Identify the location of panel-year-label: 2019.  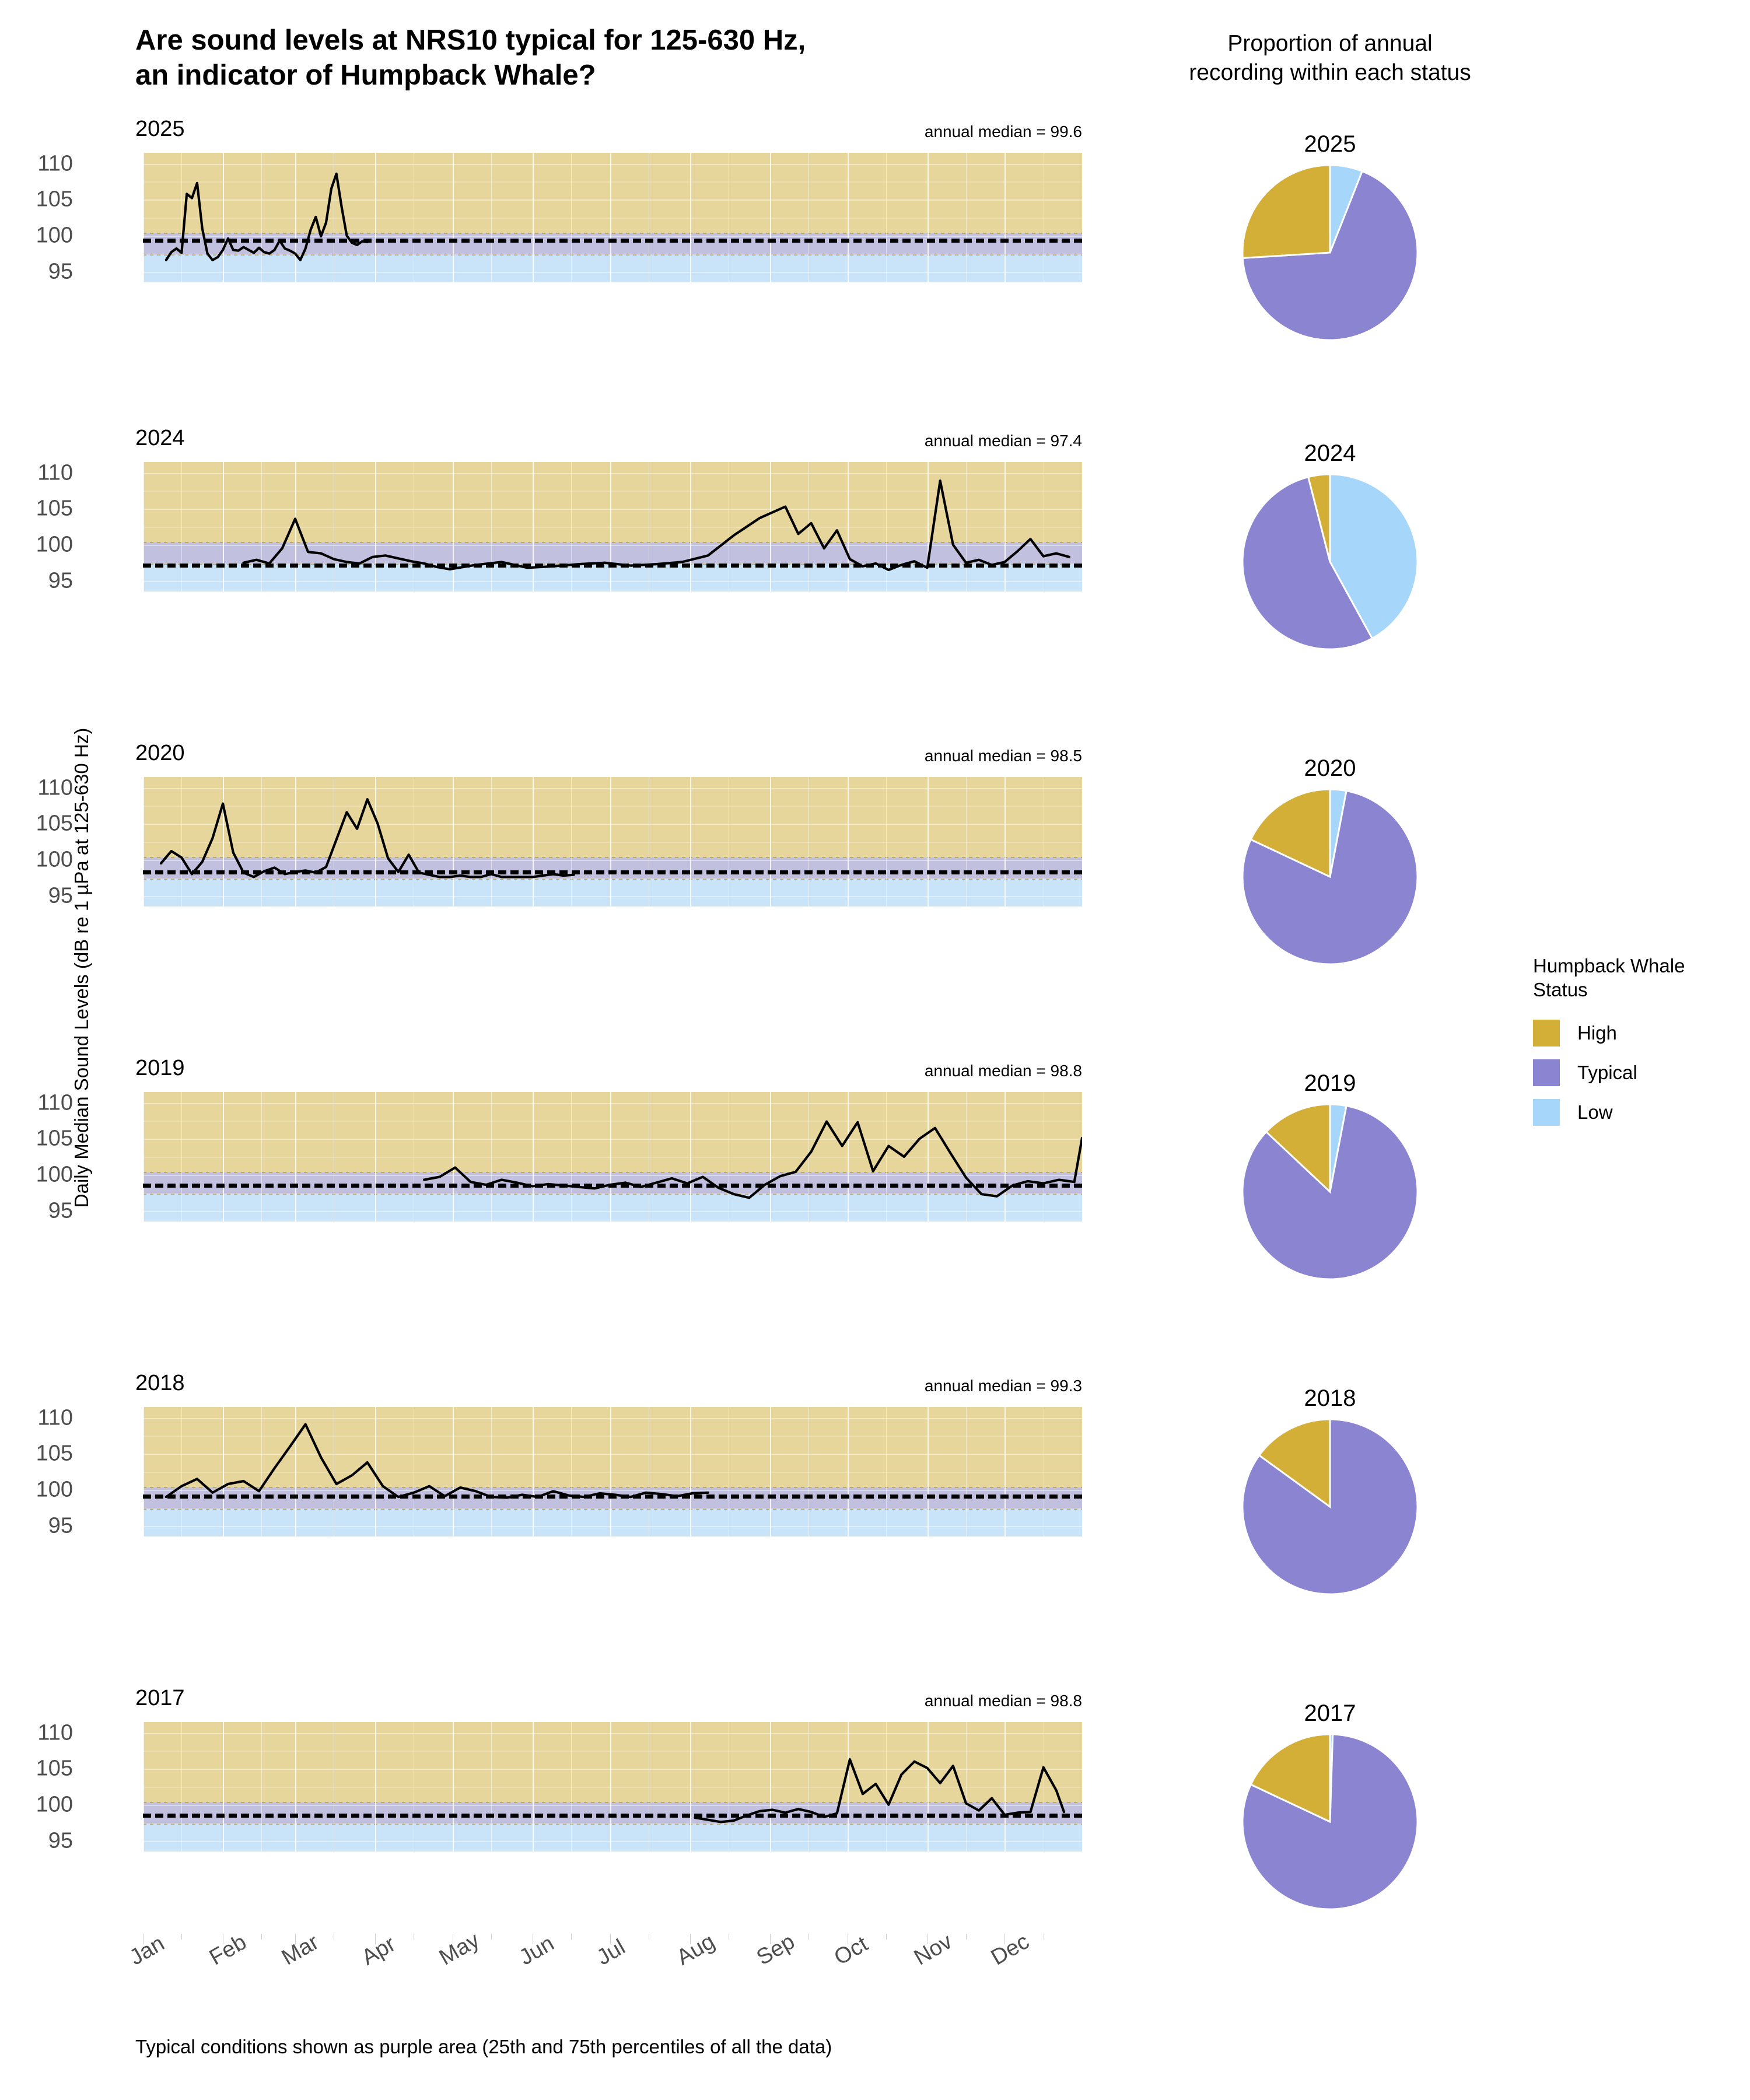
(160, 1068).